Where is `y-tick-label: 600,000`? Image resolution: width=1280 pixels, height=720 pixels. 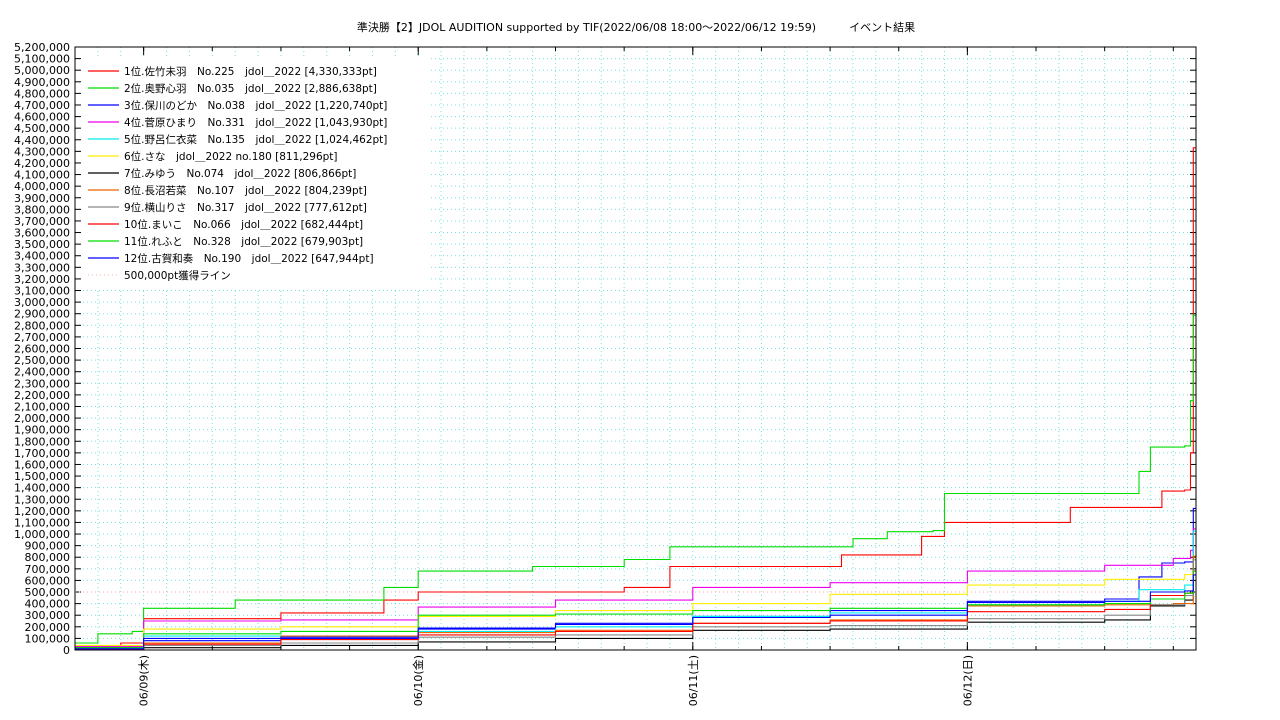
y-tick-label: 600,000 is located at coordinates (48, 580).